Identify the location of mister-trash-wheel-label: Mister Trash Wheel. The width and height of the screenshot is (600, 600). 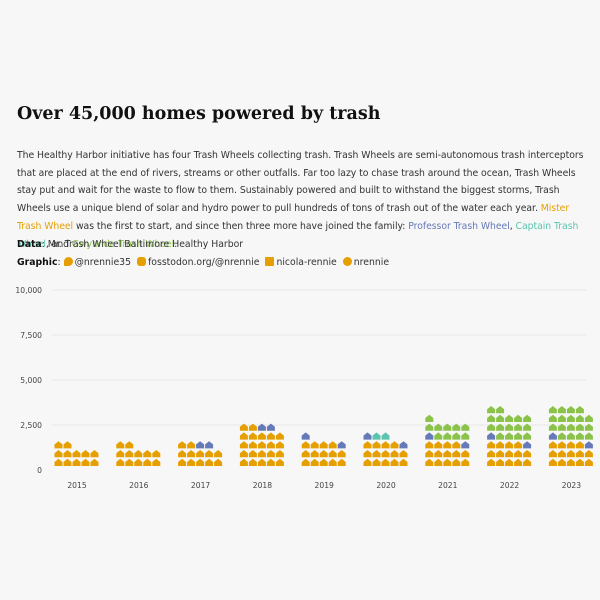
(293, 217).